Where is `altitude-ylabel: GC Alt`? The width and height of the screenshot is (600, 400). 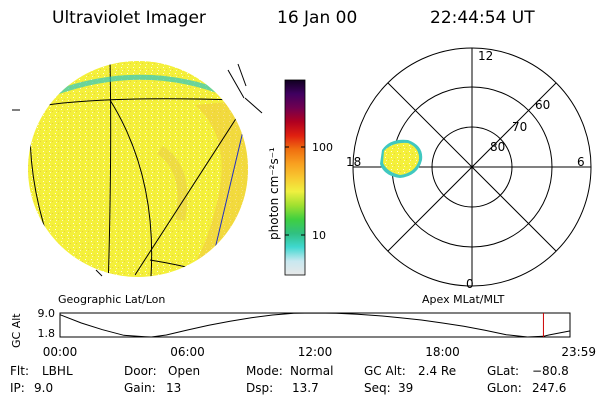
altitude-ylabel: GC Alt is located at coordinates (16, 330).